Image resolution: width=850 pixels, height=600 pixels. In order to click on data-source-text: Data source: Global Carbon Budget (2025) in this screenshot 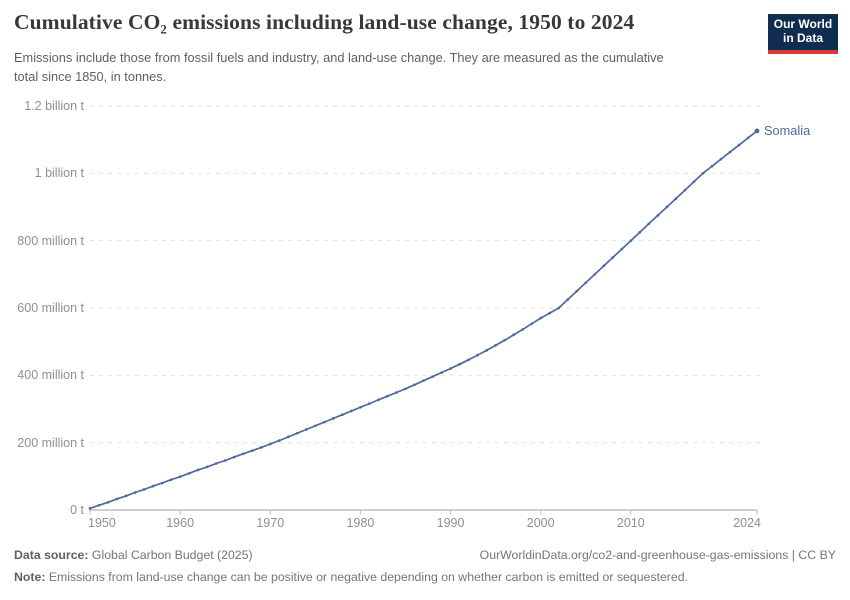, I will do `click(133, 555)`.